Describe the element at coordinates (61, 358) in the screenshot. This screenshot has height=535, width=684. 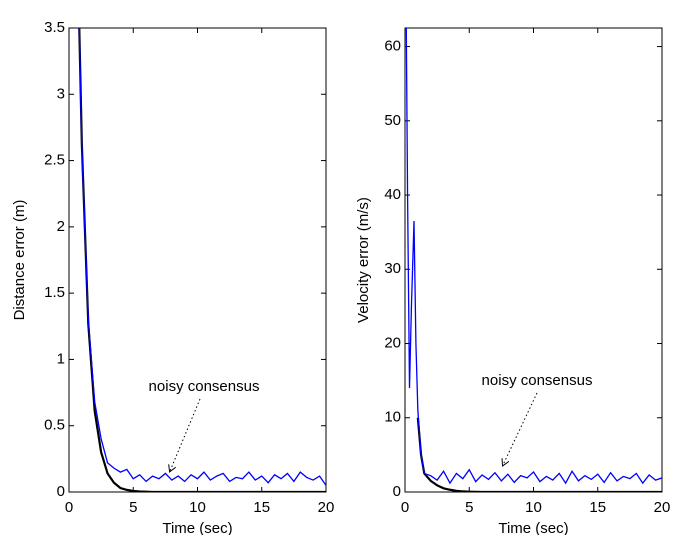
I see `y-tick-label: 1` at that location.